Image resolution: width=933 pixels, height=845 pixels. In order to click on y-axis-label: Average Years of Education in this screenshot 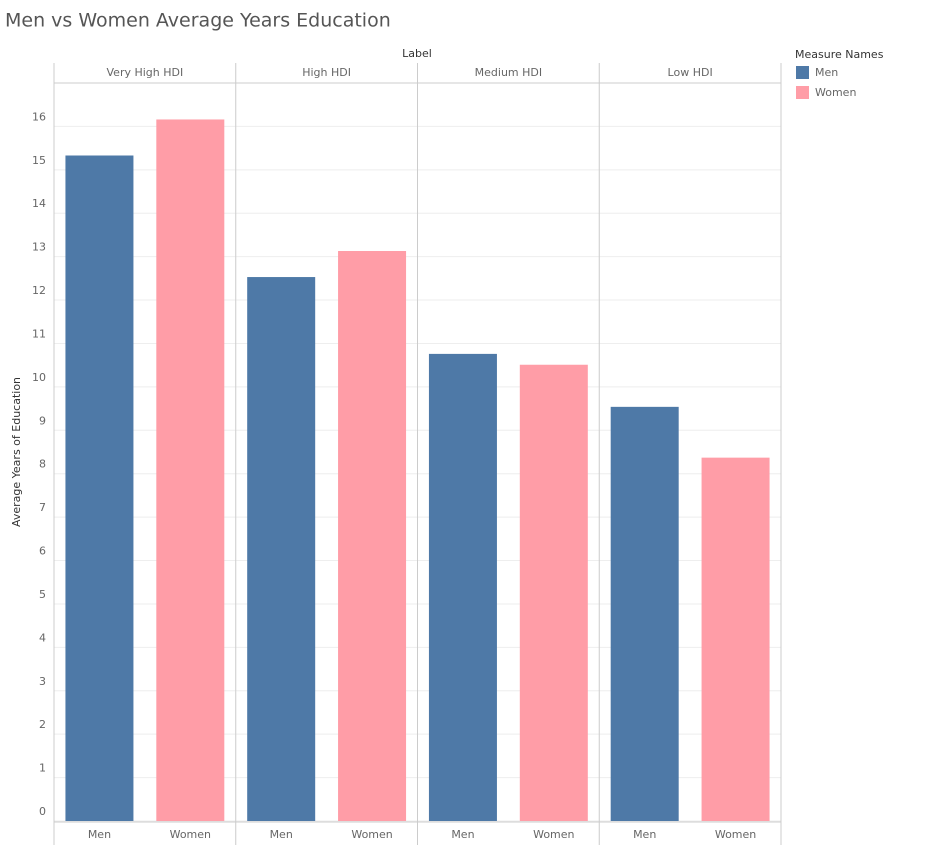, I will do `click(16, 452)`.